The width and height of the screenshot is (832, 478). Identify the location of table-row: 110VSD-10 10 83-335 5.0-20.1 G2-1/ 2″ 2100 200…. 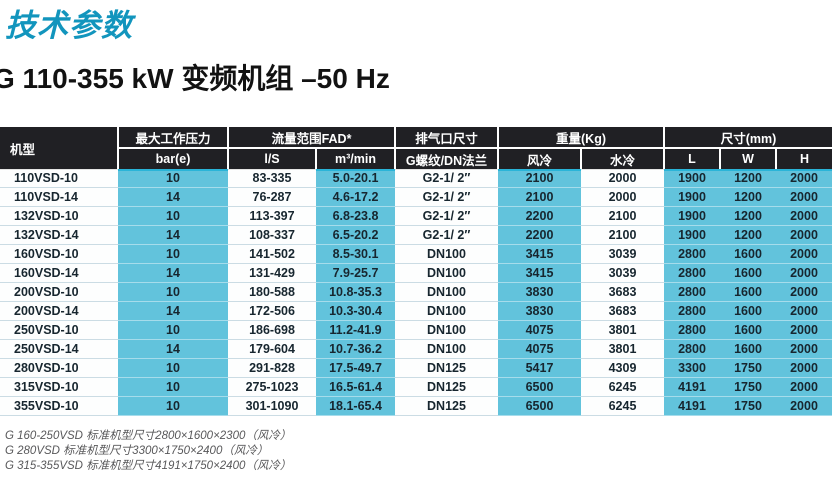
(416, 178).